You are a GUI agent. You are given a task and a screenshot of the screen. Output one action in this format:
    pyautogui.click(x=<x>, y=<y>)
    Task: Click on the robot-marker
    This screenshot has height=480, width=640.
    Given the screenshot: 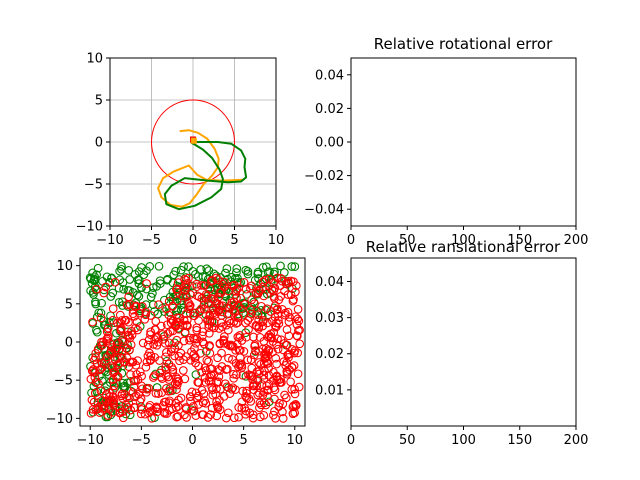 What is the action you would take?
    pyautogui.click(x=193, y=140)
    